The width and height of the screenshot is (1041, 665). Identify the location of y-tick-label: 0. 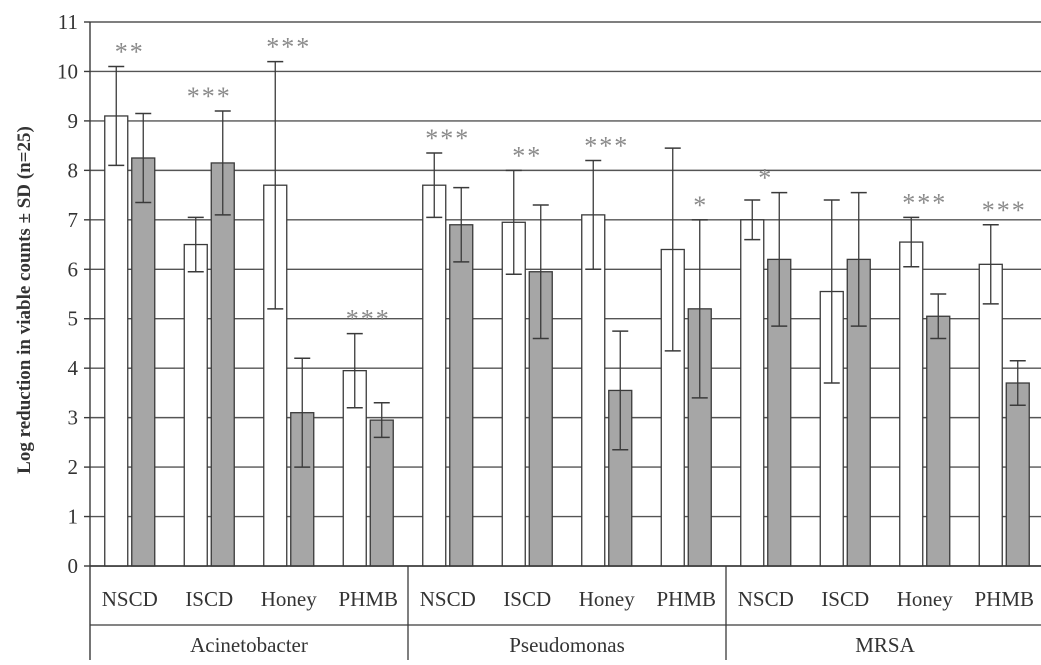
(73, 566).